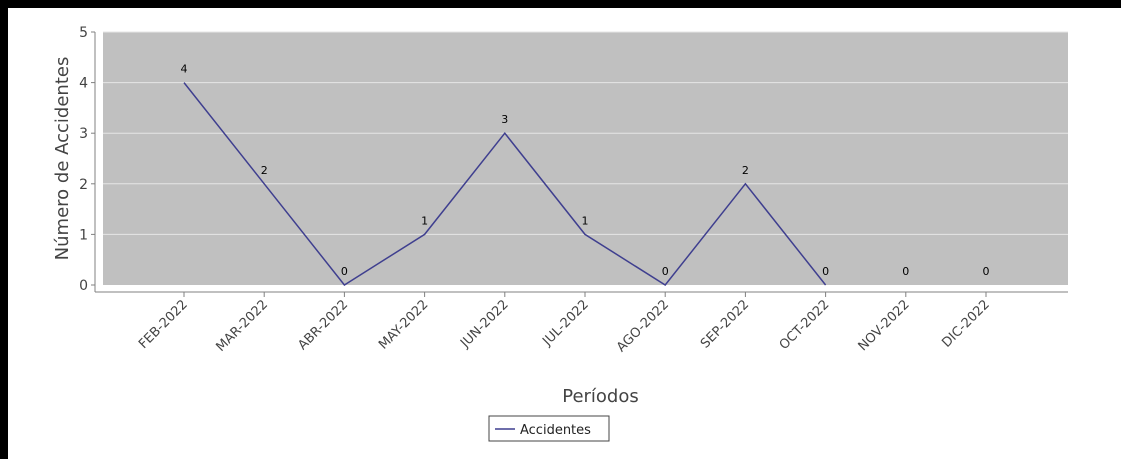  I want to click on x-tick-label: JUN-2022, so click(484, 324).